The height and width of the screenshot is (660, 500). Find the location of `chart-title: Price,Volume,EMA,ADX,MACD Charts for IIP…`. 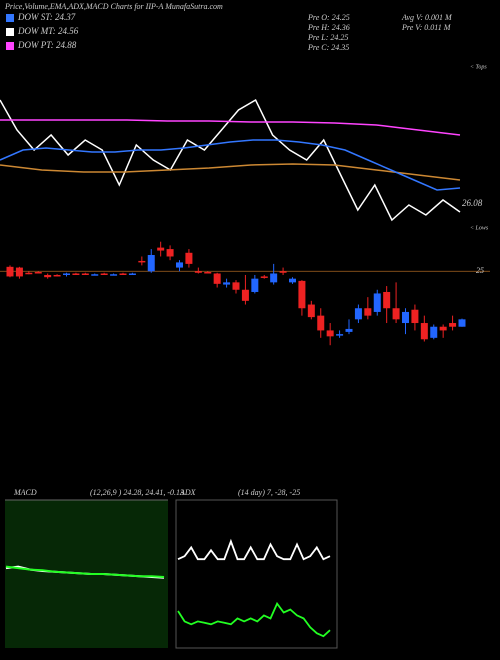

chart-title: Price,Volume,EMA,ADX,MACD Charts for IIP… is located at coordinates (113, 6).